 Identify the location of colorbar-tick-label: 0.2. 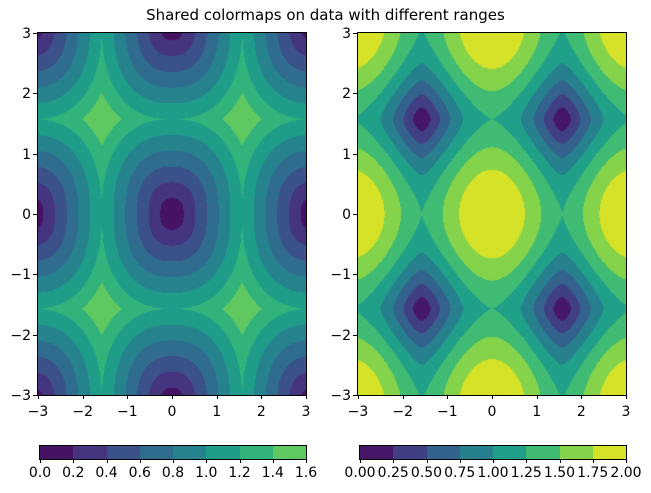
(73, 473).